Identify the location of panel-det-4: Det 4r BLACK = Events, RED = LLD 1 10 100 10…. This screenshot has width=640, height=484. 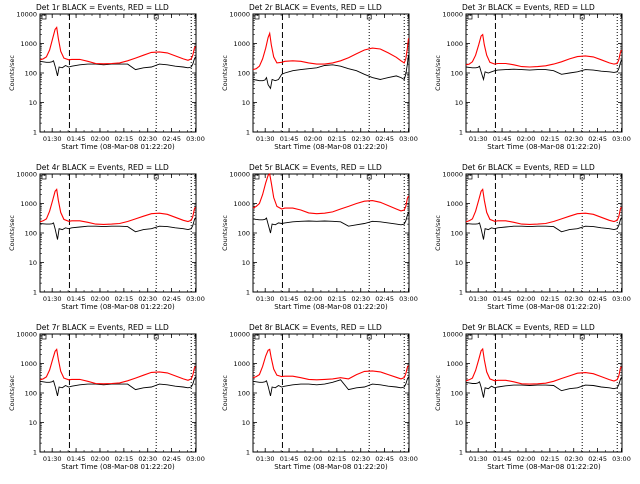
(106, 237).